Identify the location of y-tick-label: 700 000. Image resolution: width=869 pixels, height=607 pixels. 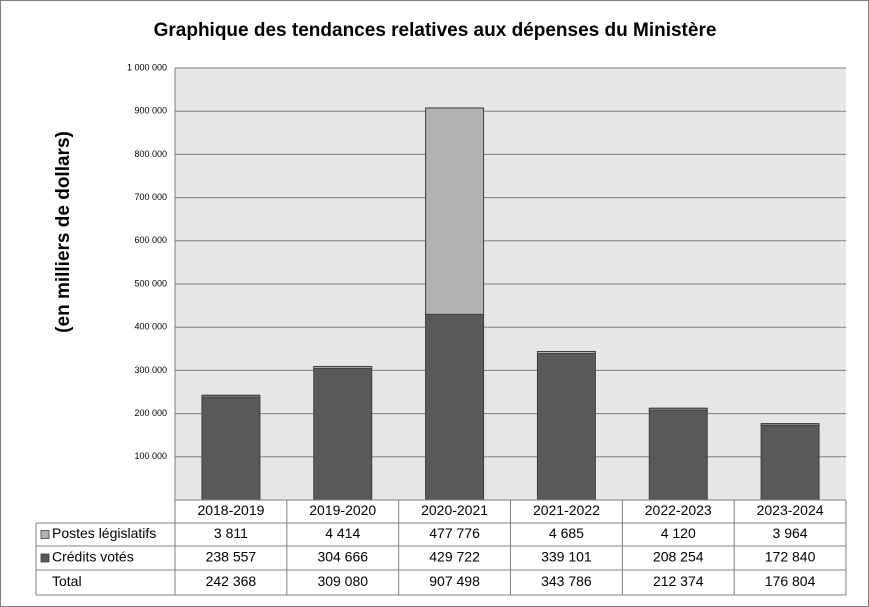
(150, 197).